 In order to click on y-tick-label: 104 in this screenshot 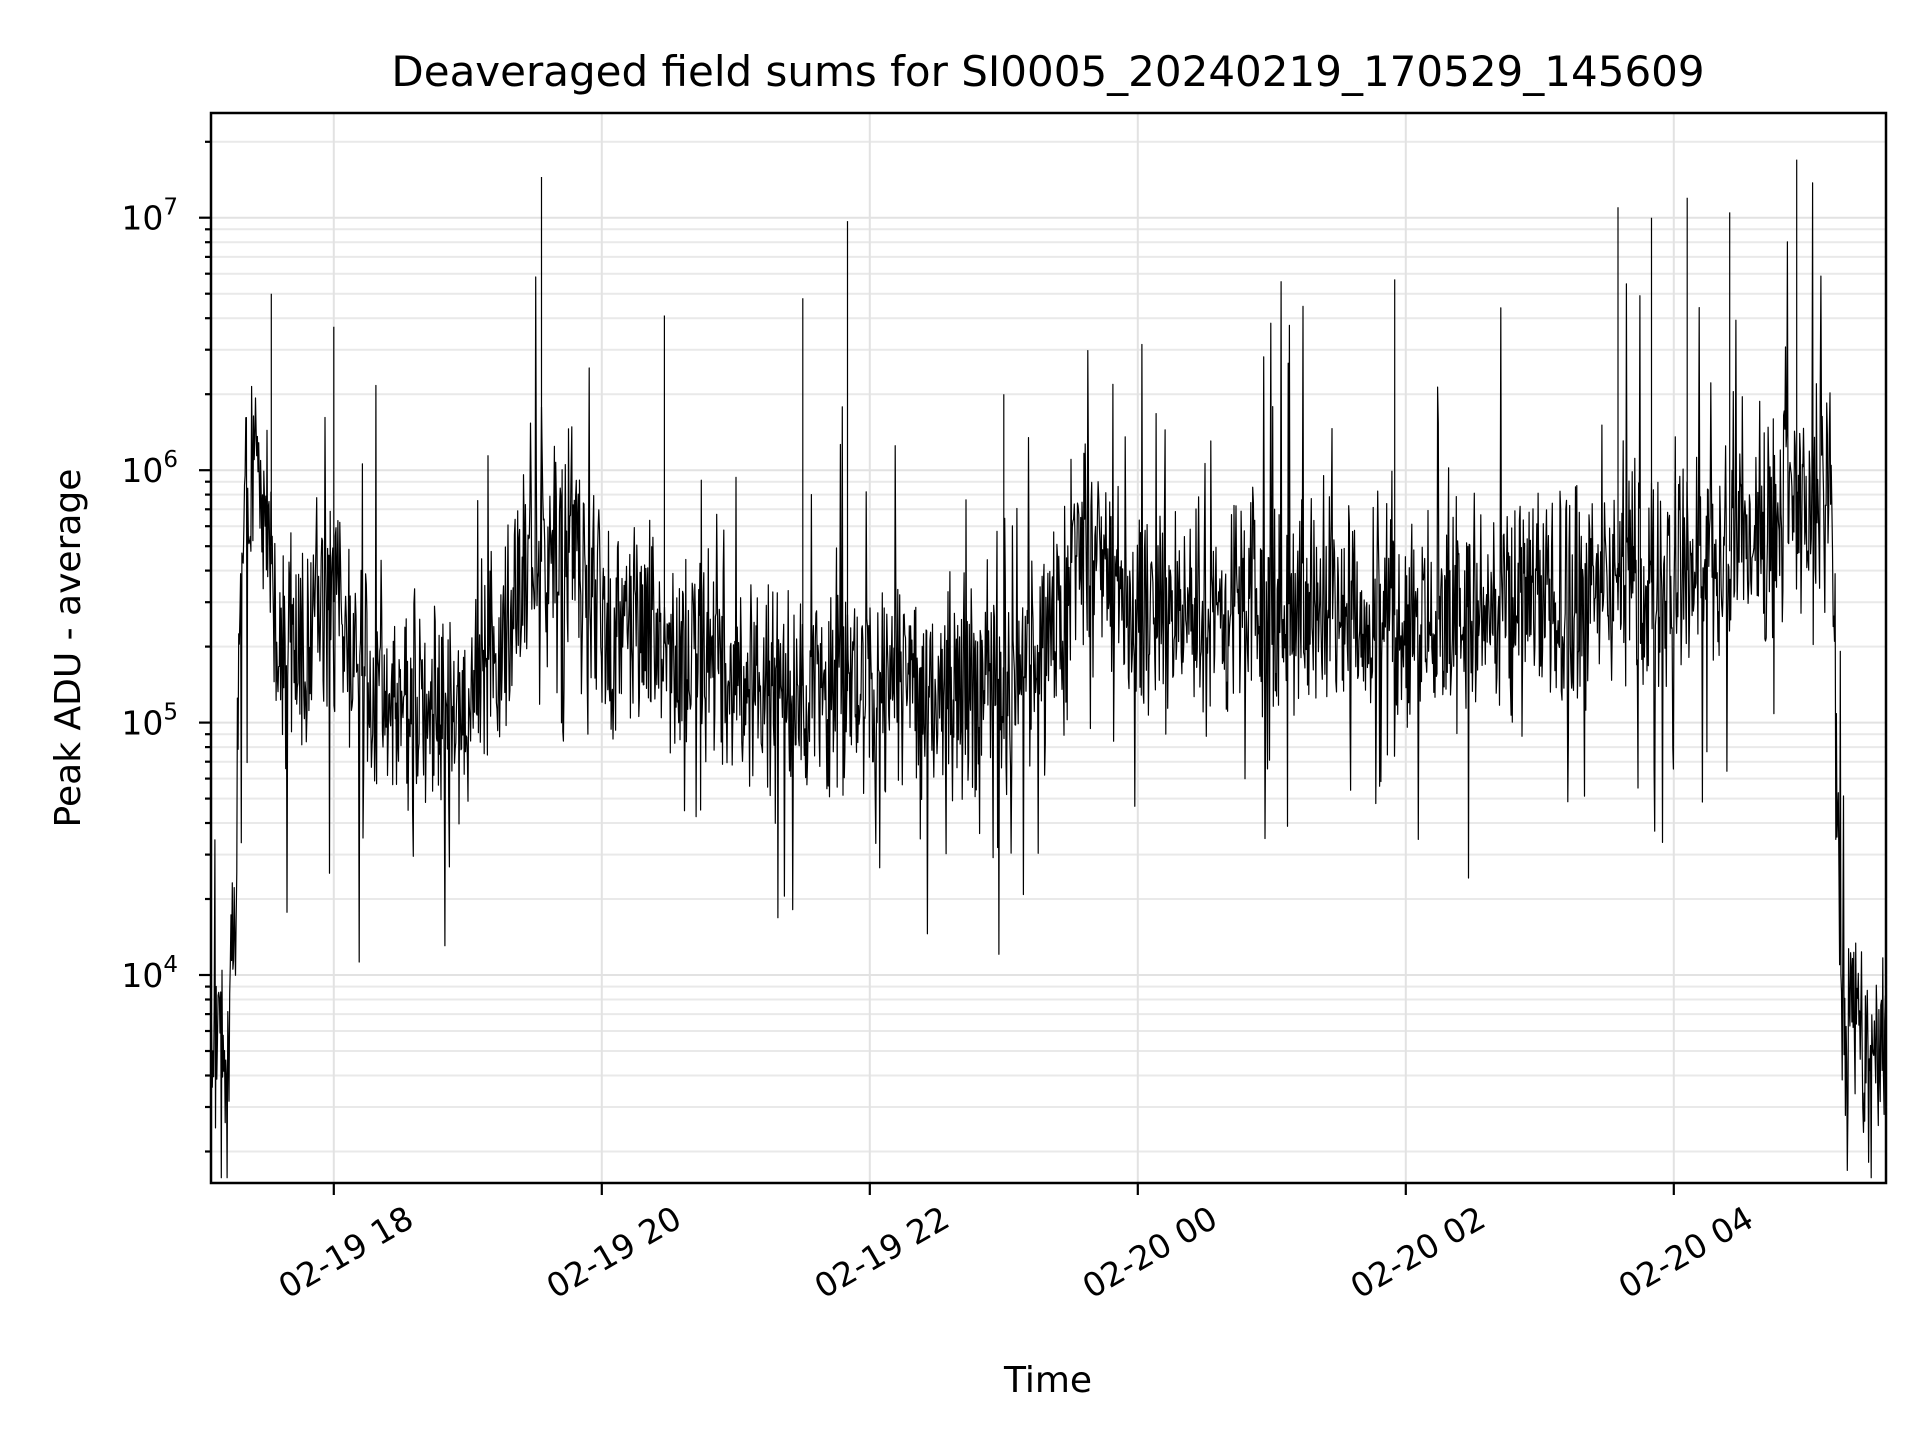, I will do `click(149, 973)`.